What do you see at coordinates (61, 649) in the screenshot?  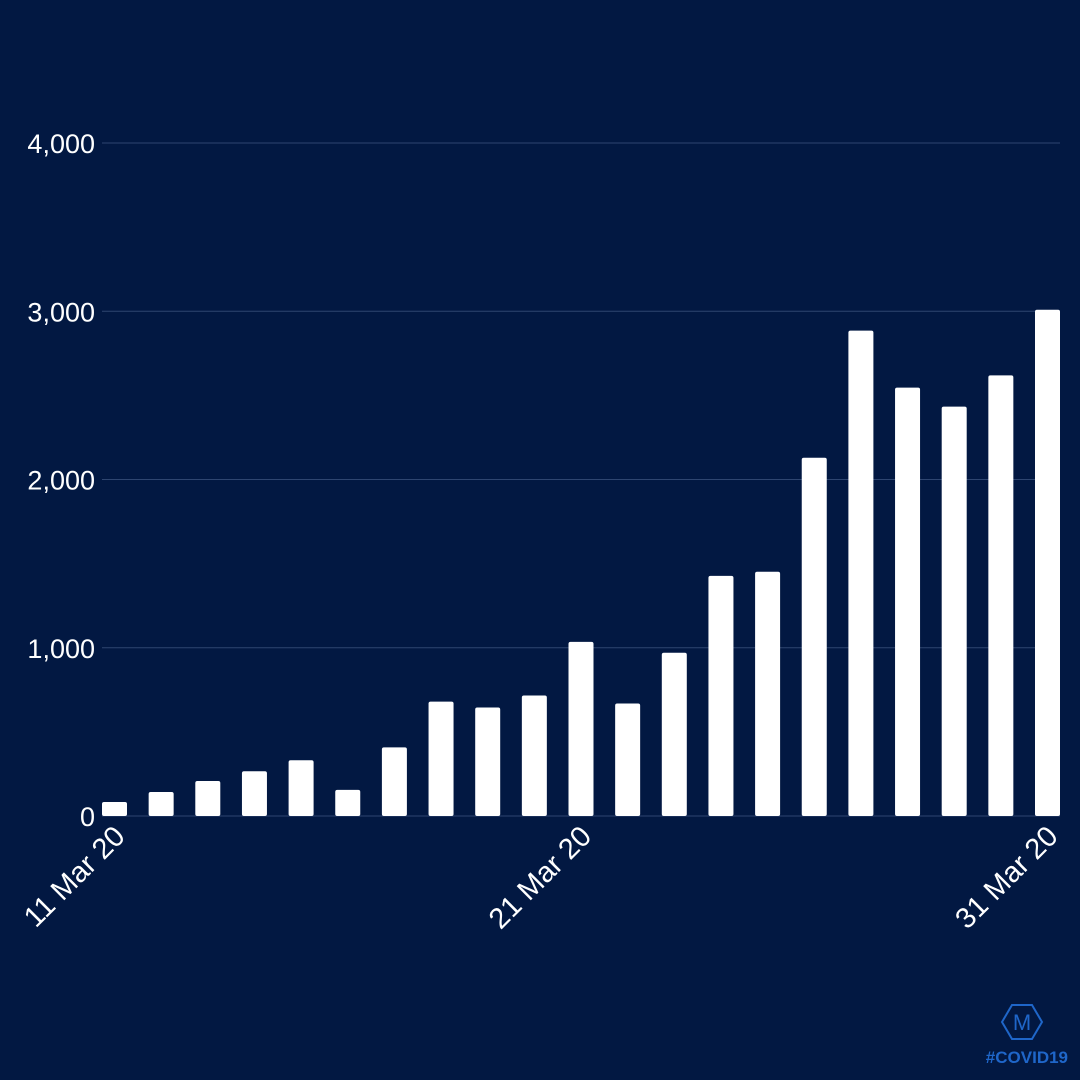 I see `y-tick-label: 1,000` at bounding box center [61, 649].